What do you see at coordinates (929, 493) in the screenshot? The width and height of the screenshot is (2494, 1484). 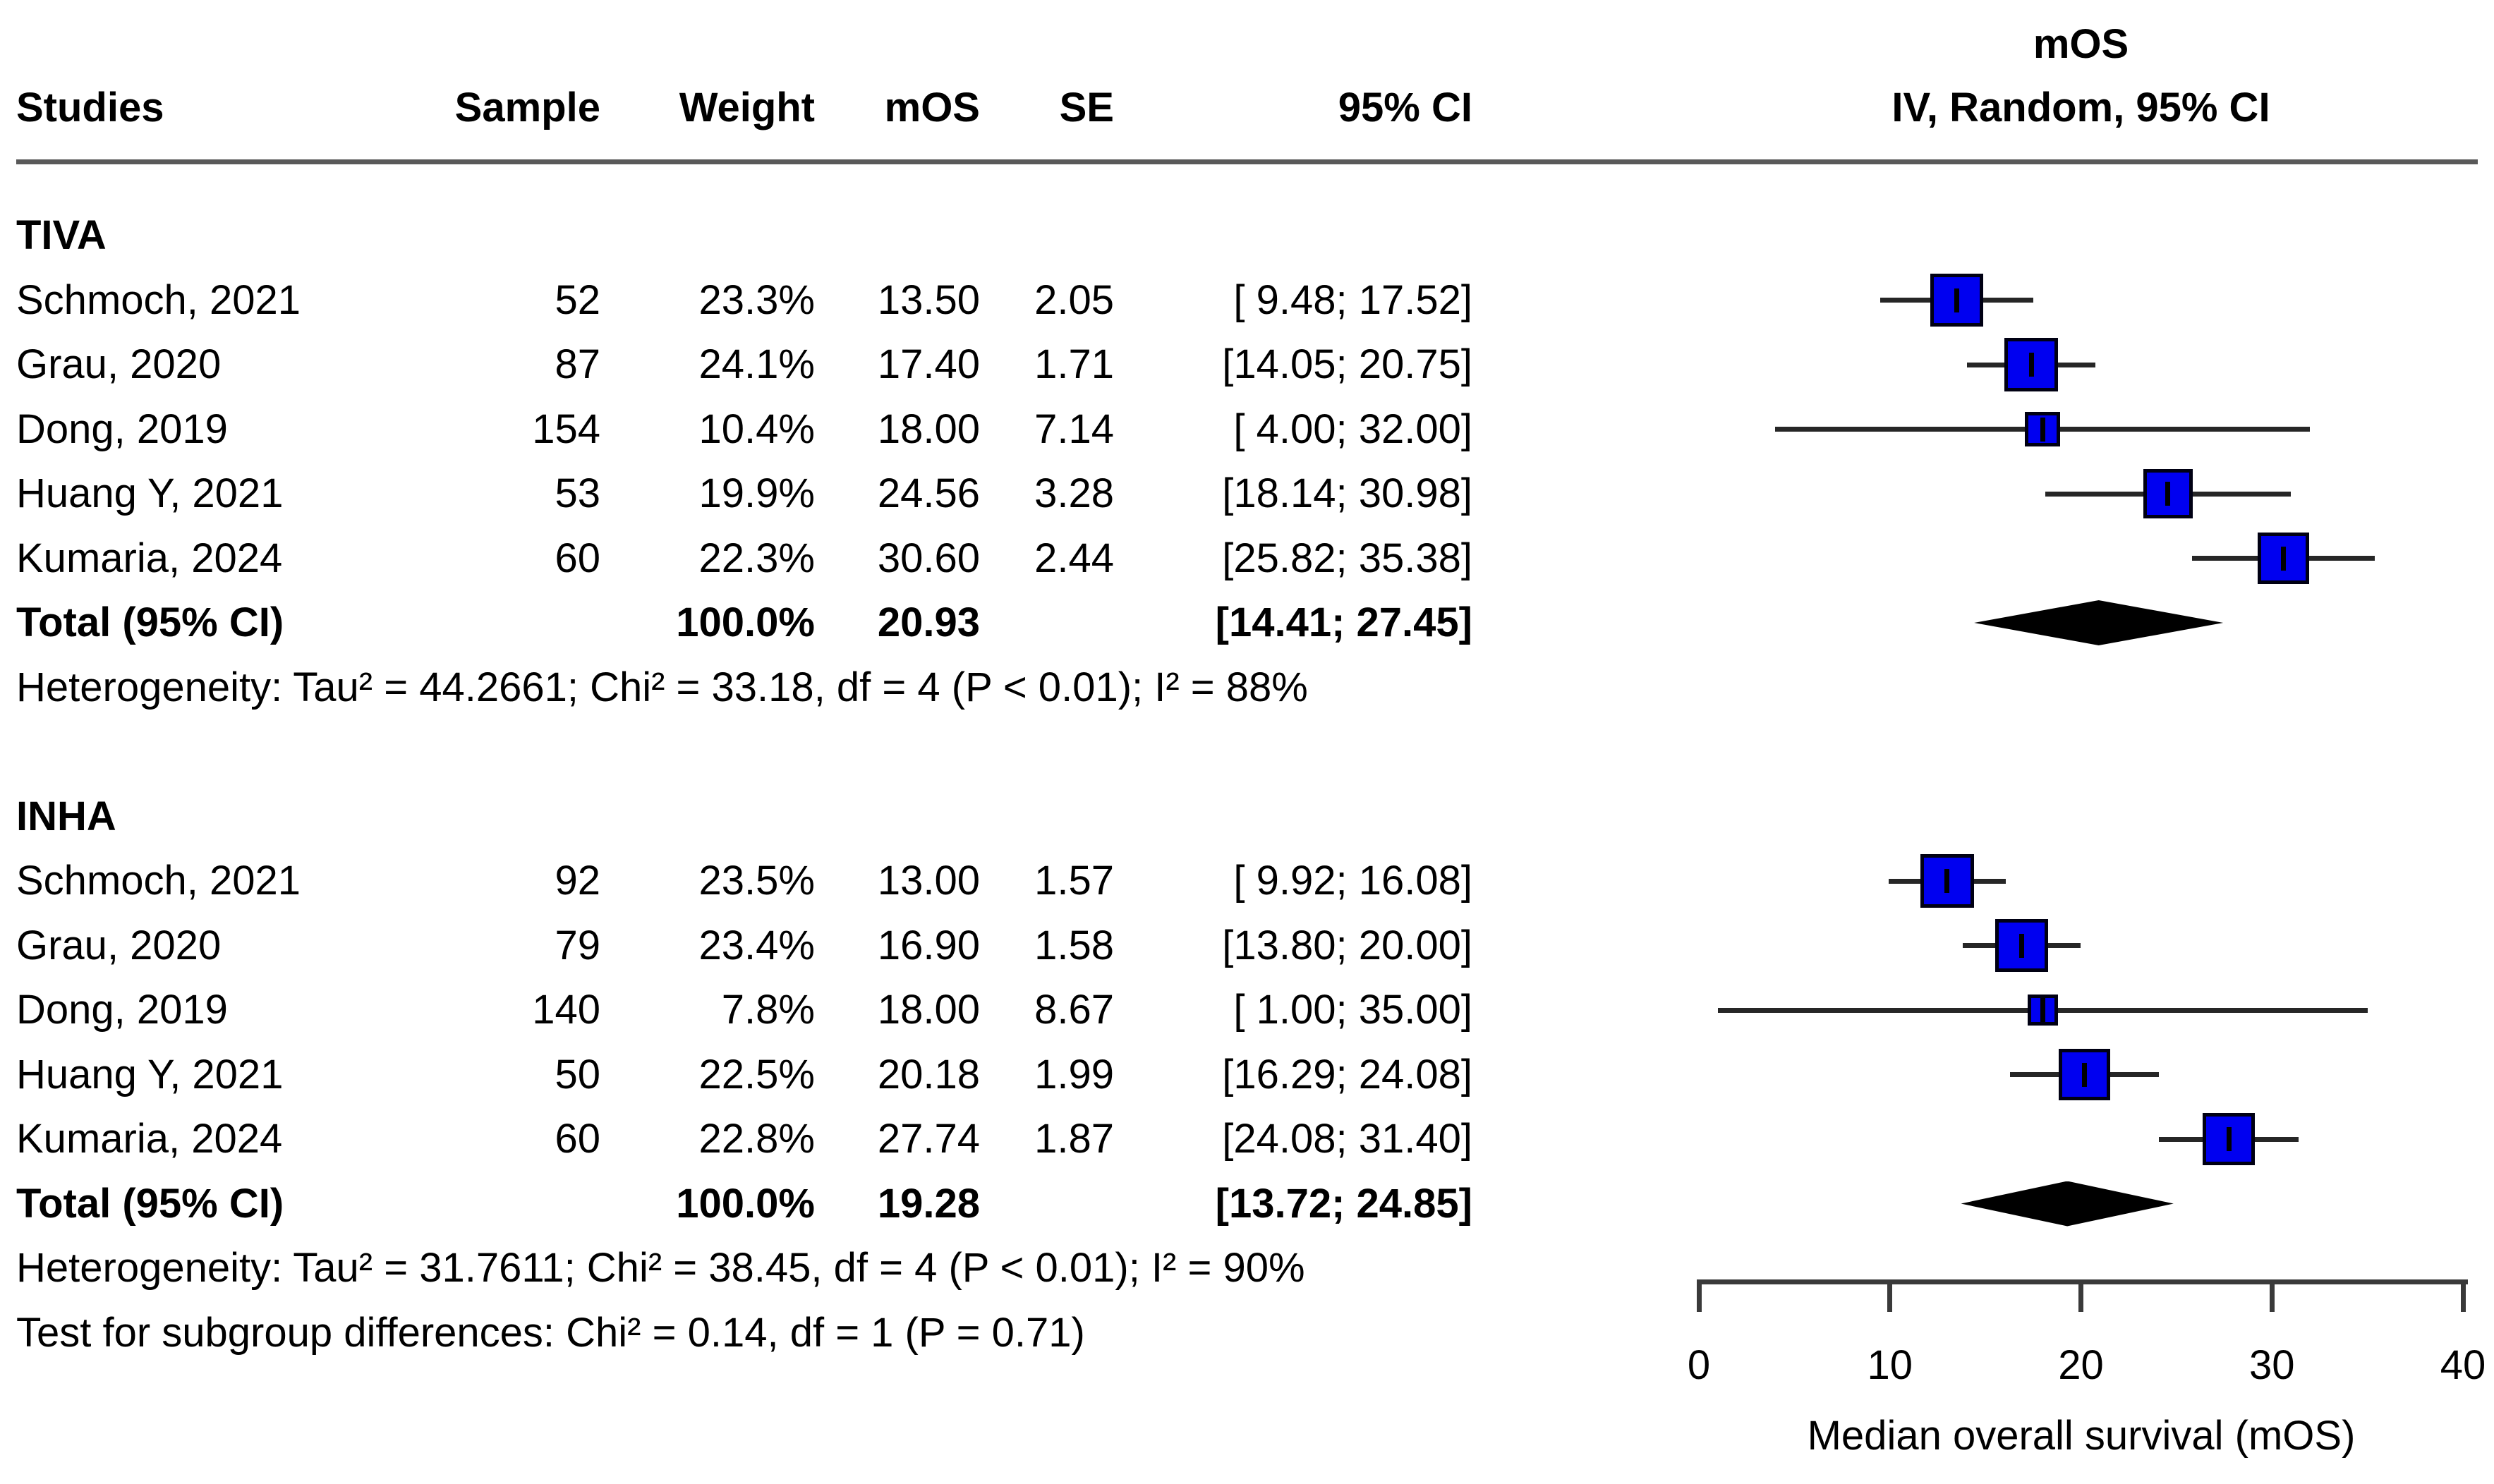 I see `mos-value: 24.56` at bounding box center [929, 493].